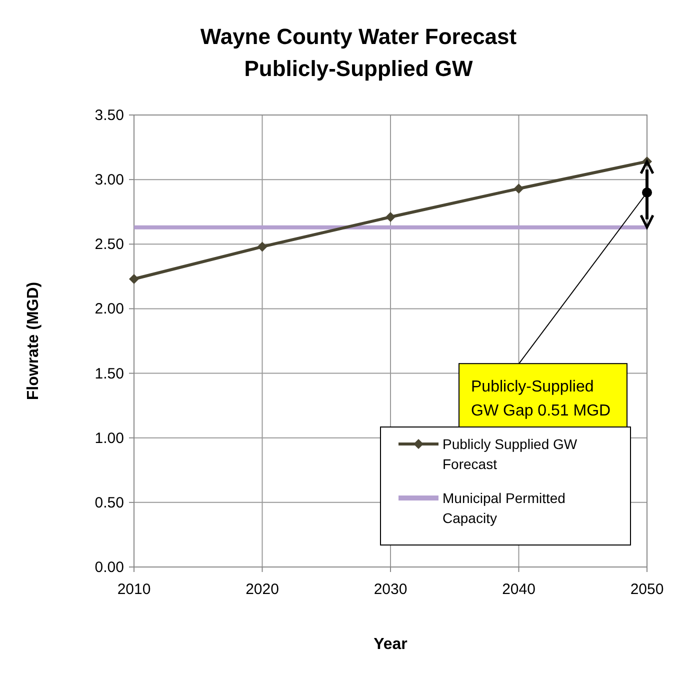 This screenshot has height=677, width=697. Describe the element at coordinates (391, 644) in the screenshot. I see `x-axis-title: Year` at that location.